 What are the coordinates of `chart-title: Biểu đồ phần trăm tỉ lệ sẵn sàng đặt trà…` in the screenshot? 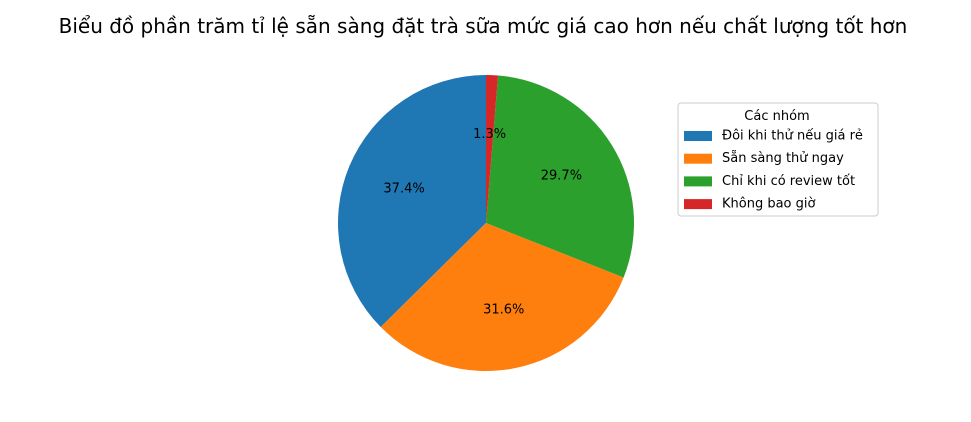 It's located at (483, 26).